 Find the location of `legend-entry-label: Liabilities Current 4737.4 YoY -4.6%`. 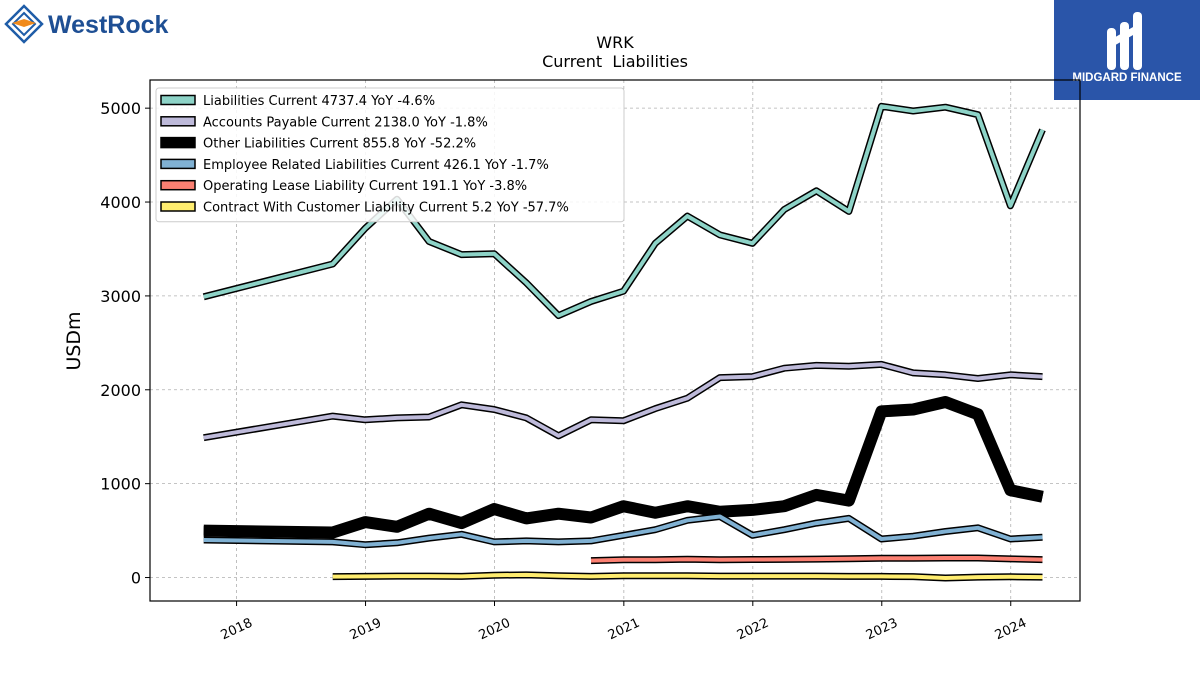

legend-entry-label: Liabilities Current 4737.4 YoY -4.6% is located at coordinates (319, 101).